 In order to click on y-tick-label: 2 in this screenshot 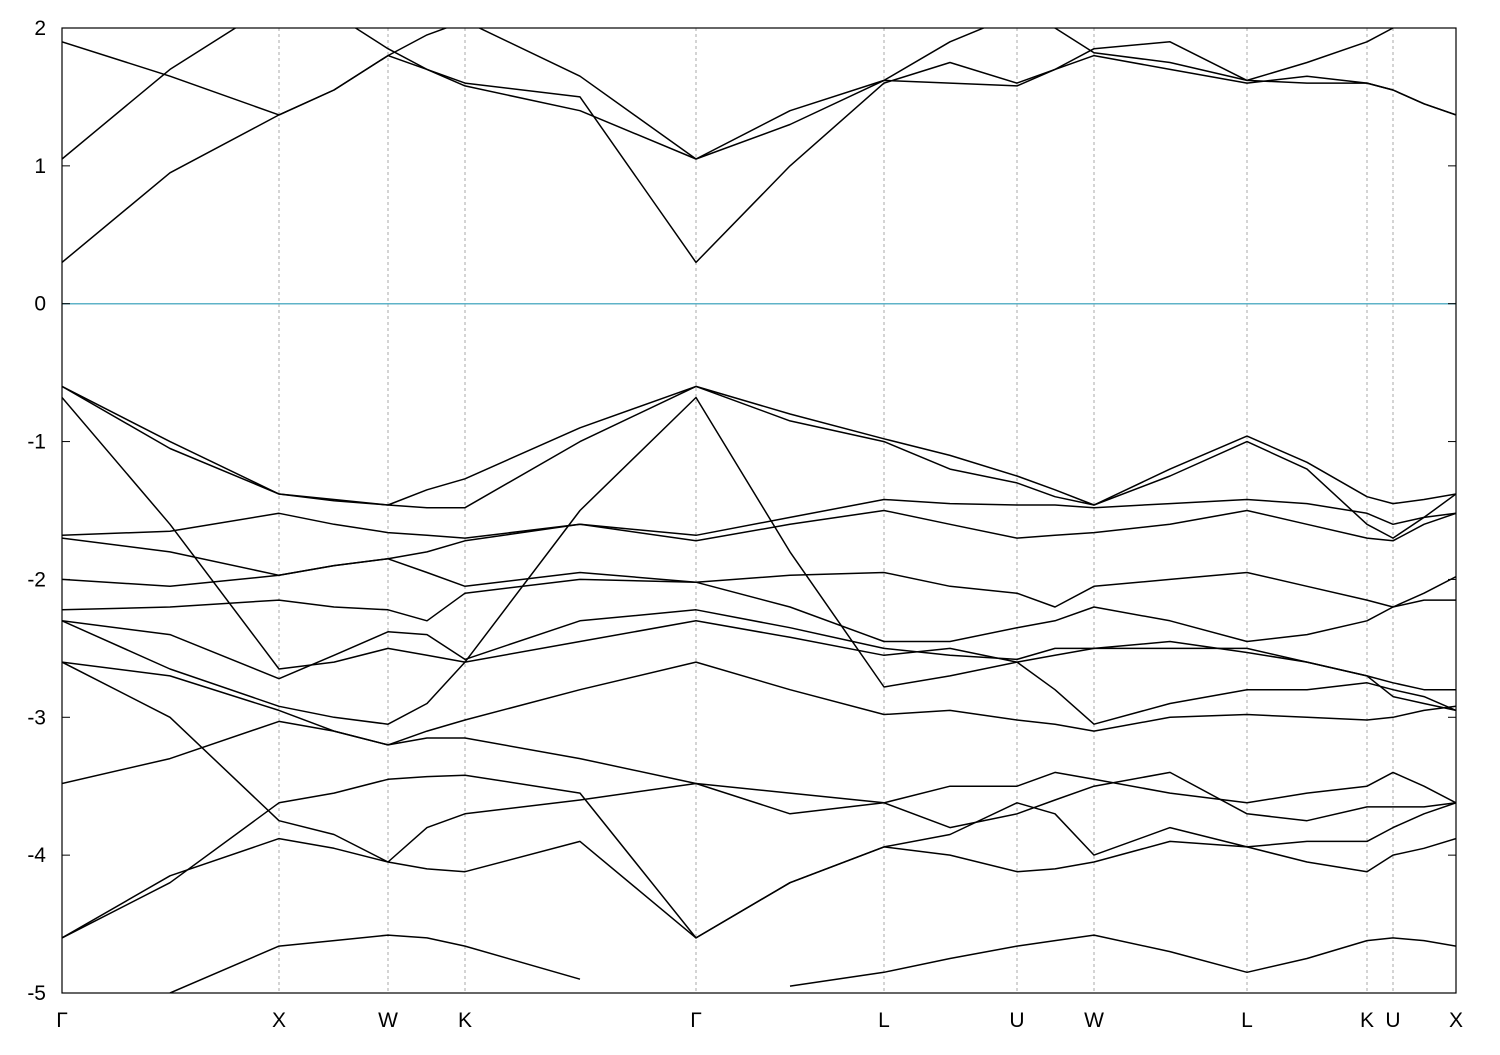, I will do `click(40, 28)`.